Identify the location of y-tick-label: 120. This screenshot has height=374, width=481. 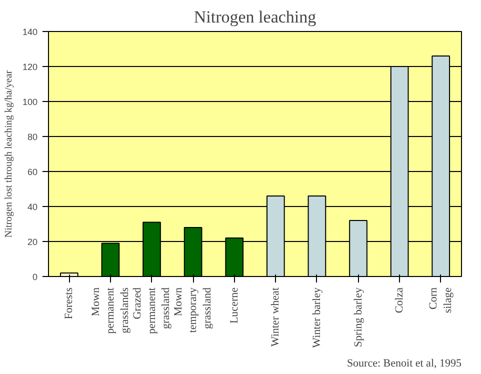
(30, 67).